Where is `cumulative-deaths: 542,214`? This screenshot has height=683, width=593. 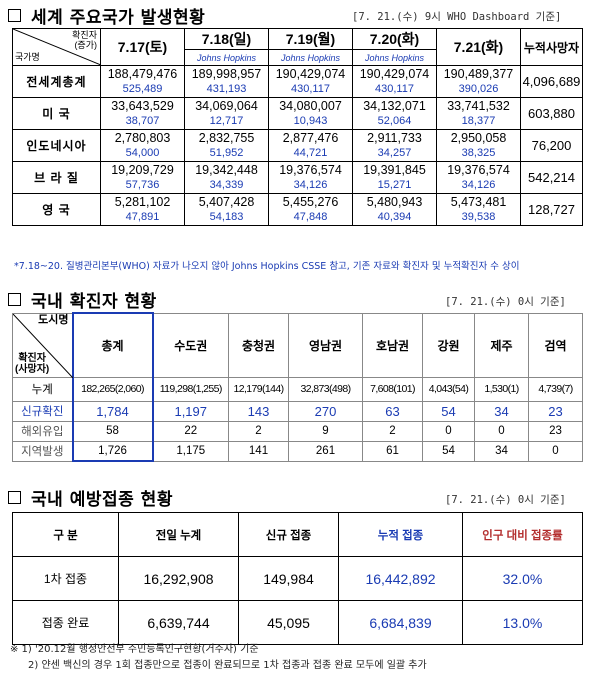 cumulative-deaths: 542,214 is located at coordinates (551, 177).